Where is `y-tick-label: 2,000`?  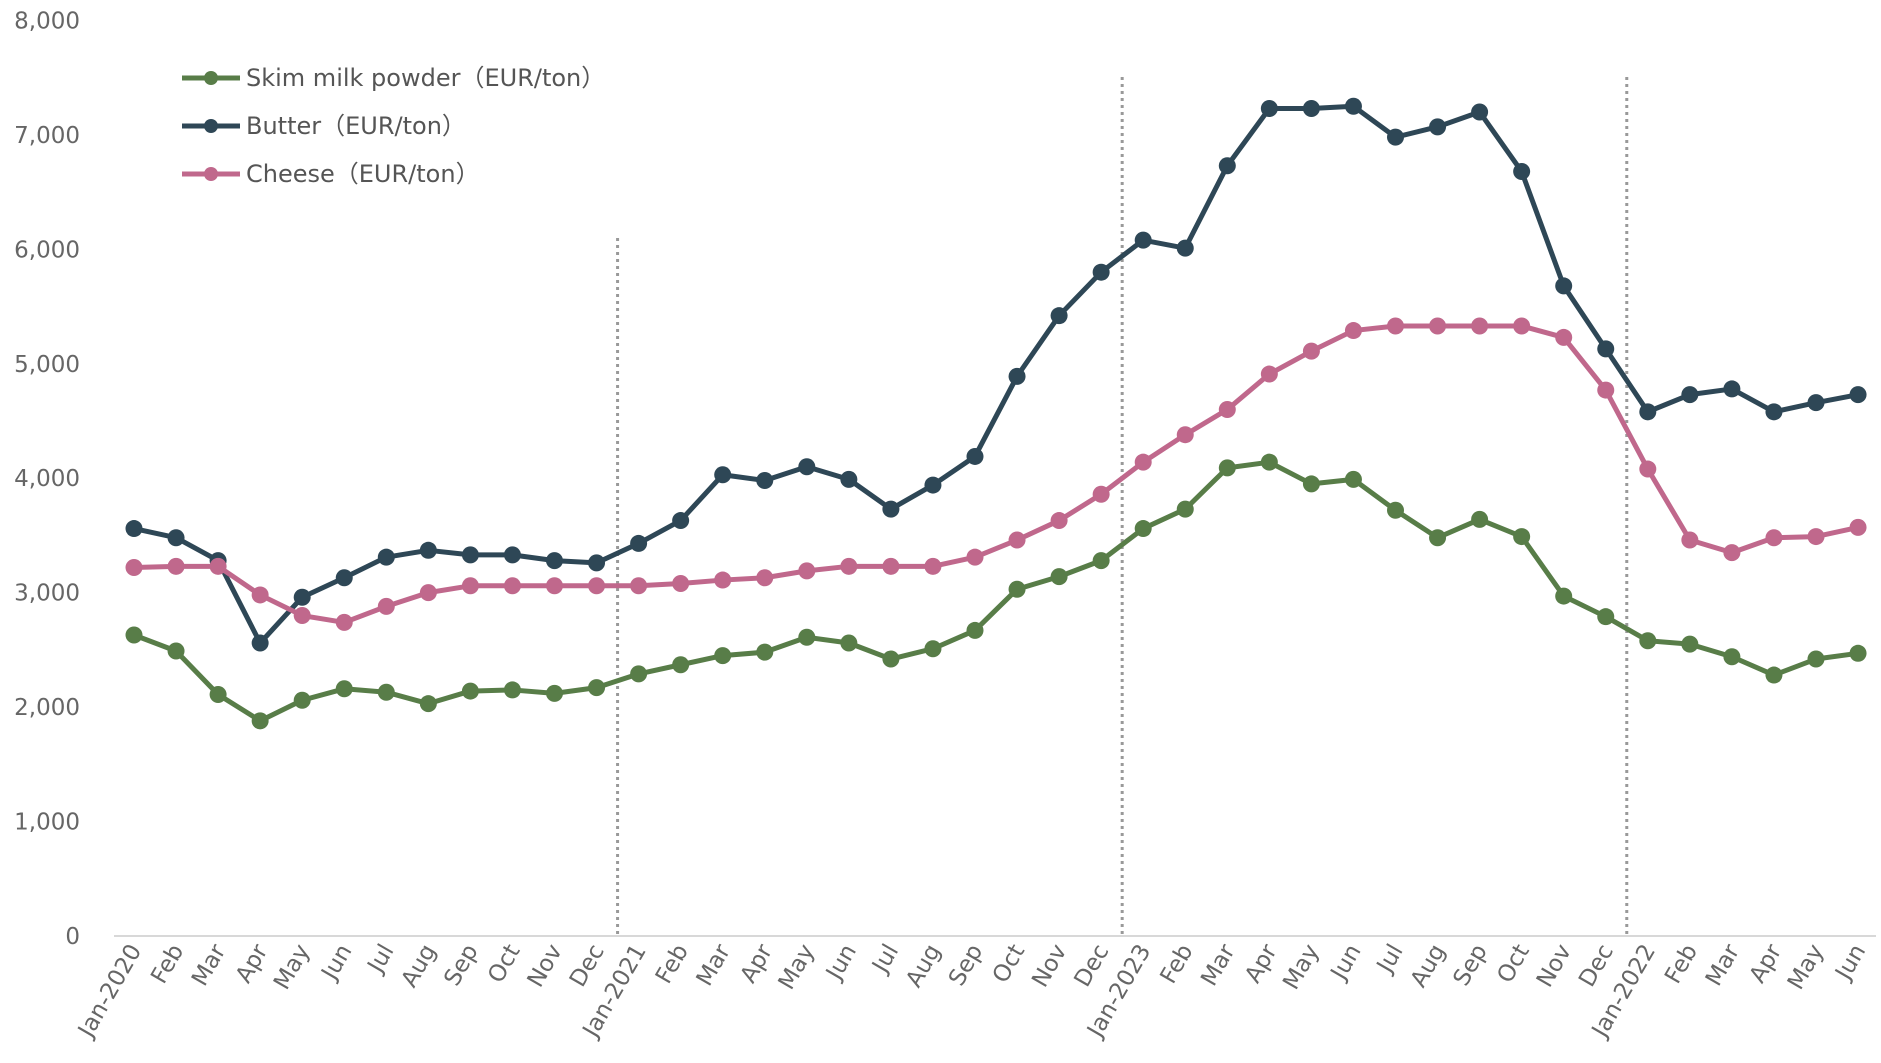 y-tick-label: 2,000 is located at coordinates (47, 708).